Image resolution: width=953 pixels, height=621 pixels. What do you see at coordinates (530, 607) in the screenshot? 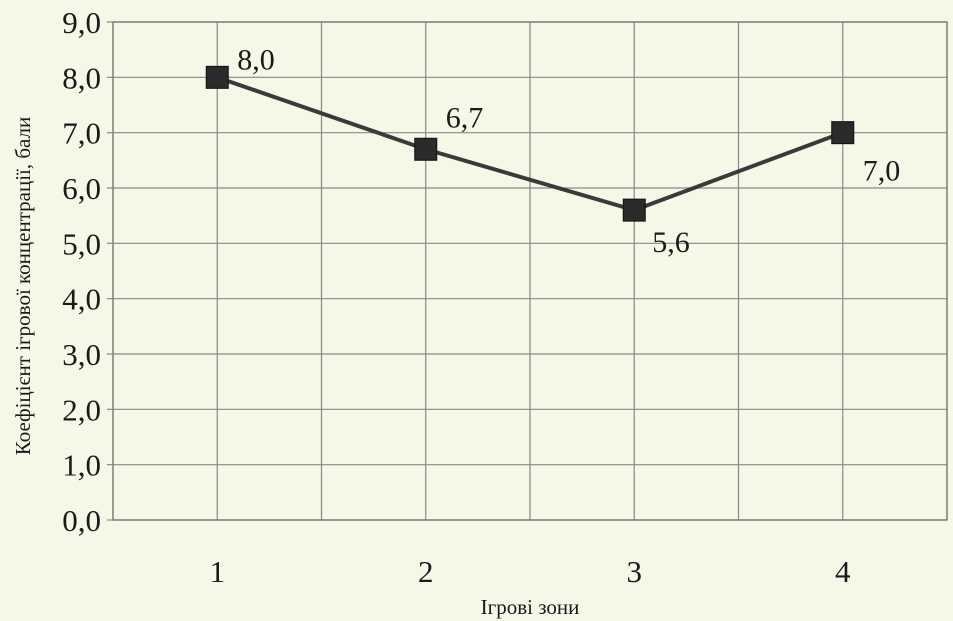
I see `x-axis-title: Ігрові зони` at bounding box center [530, 607].